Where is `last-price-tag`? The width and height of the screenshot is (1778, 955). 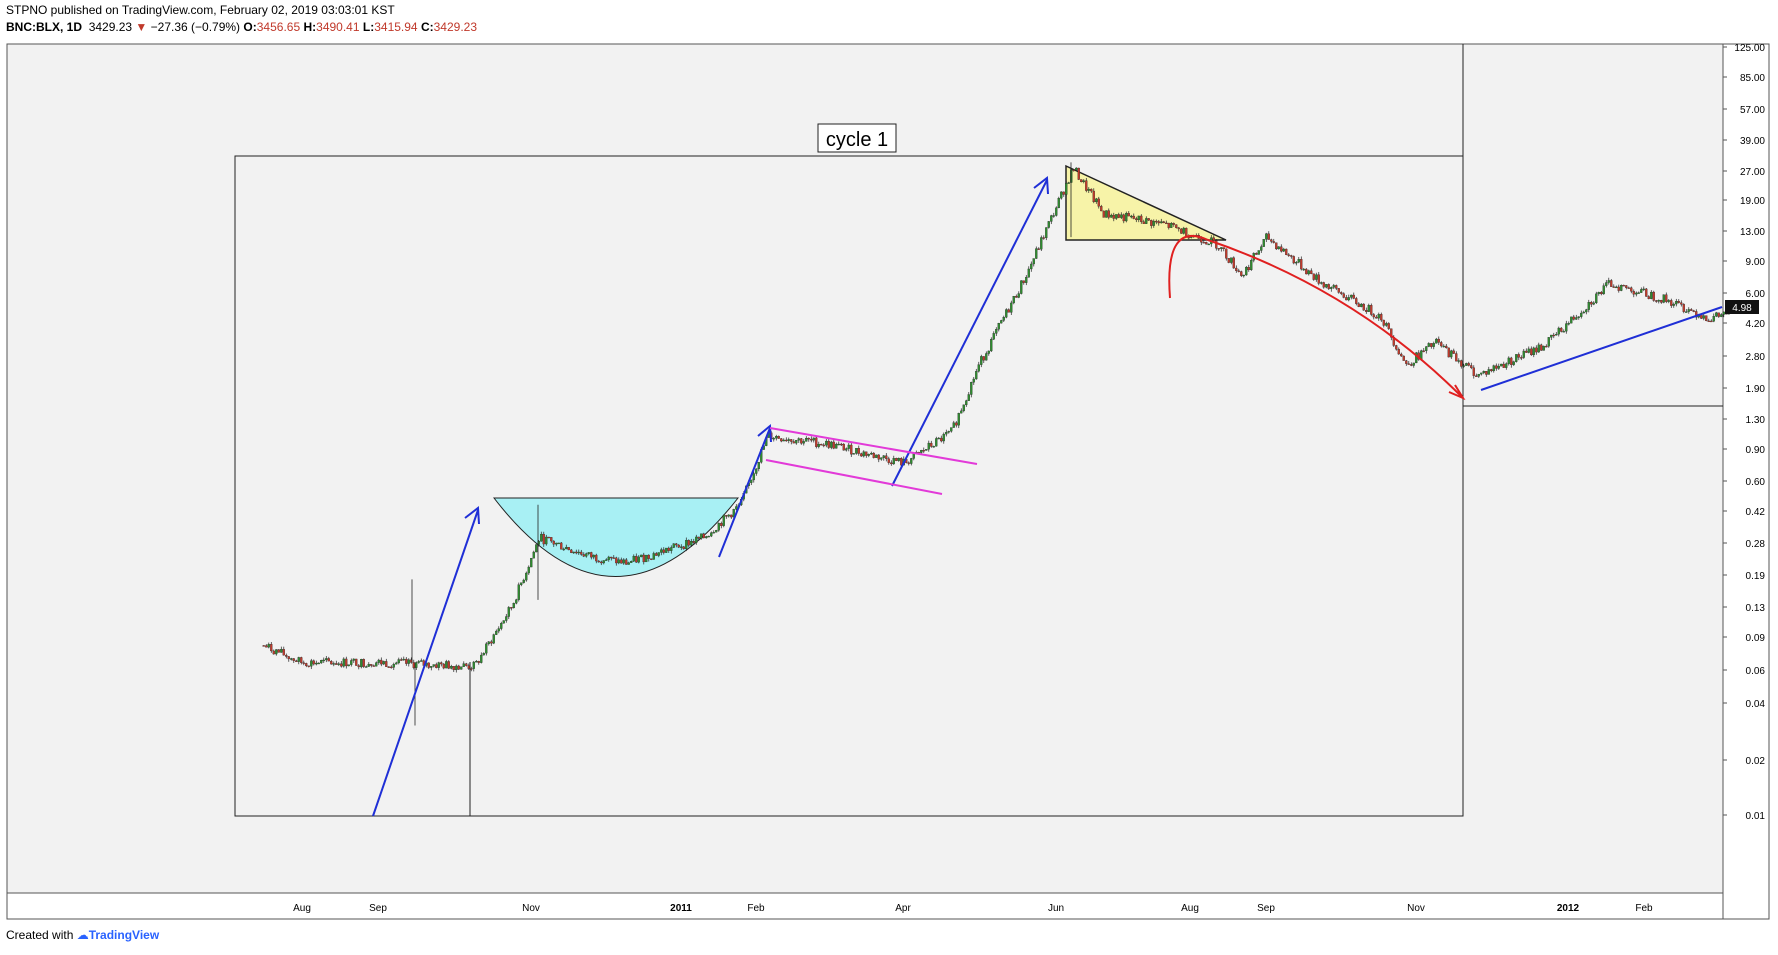 last-price-tag is located at coordinates (1742, 307).